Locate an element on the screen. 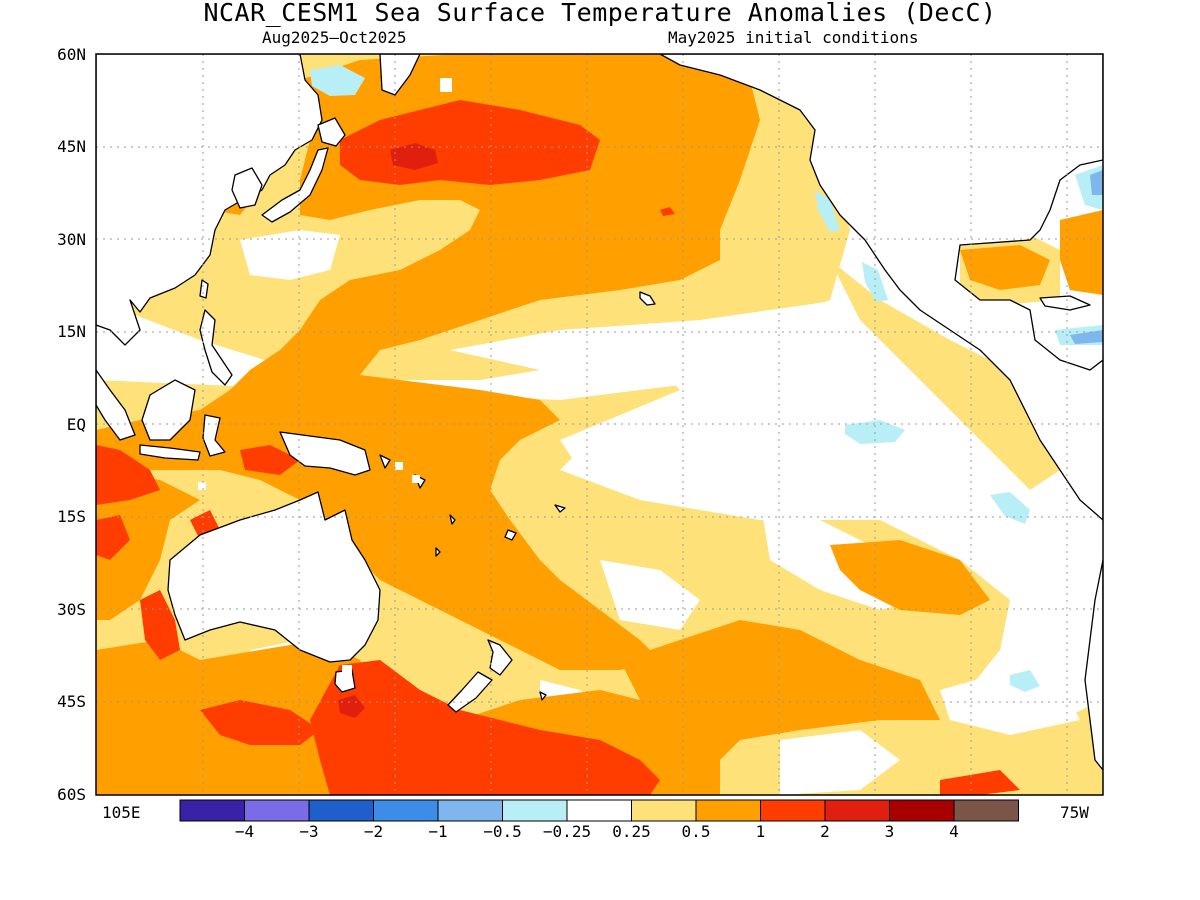 Image resolution: width=1200 pixels, height=900 pixels. new-guinea-land is located at coordinates (325, 453).